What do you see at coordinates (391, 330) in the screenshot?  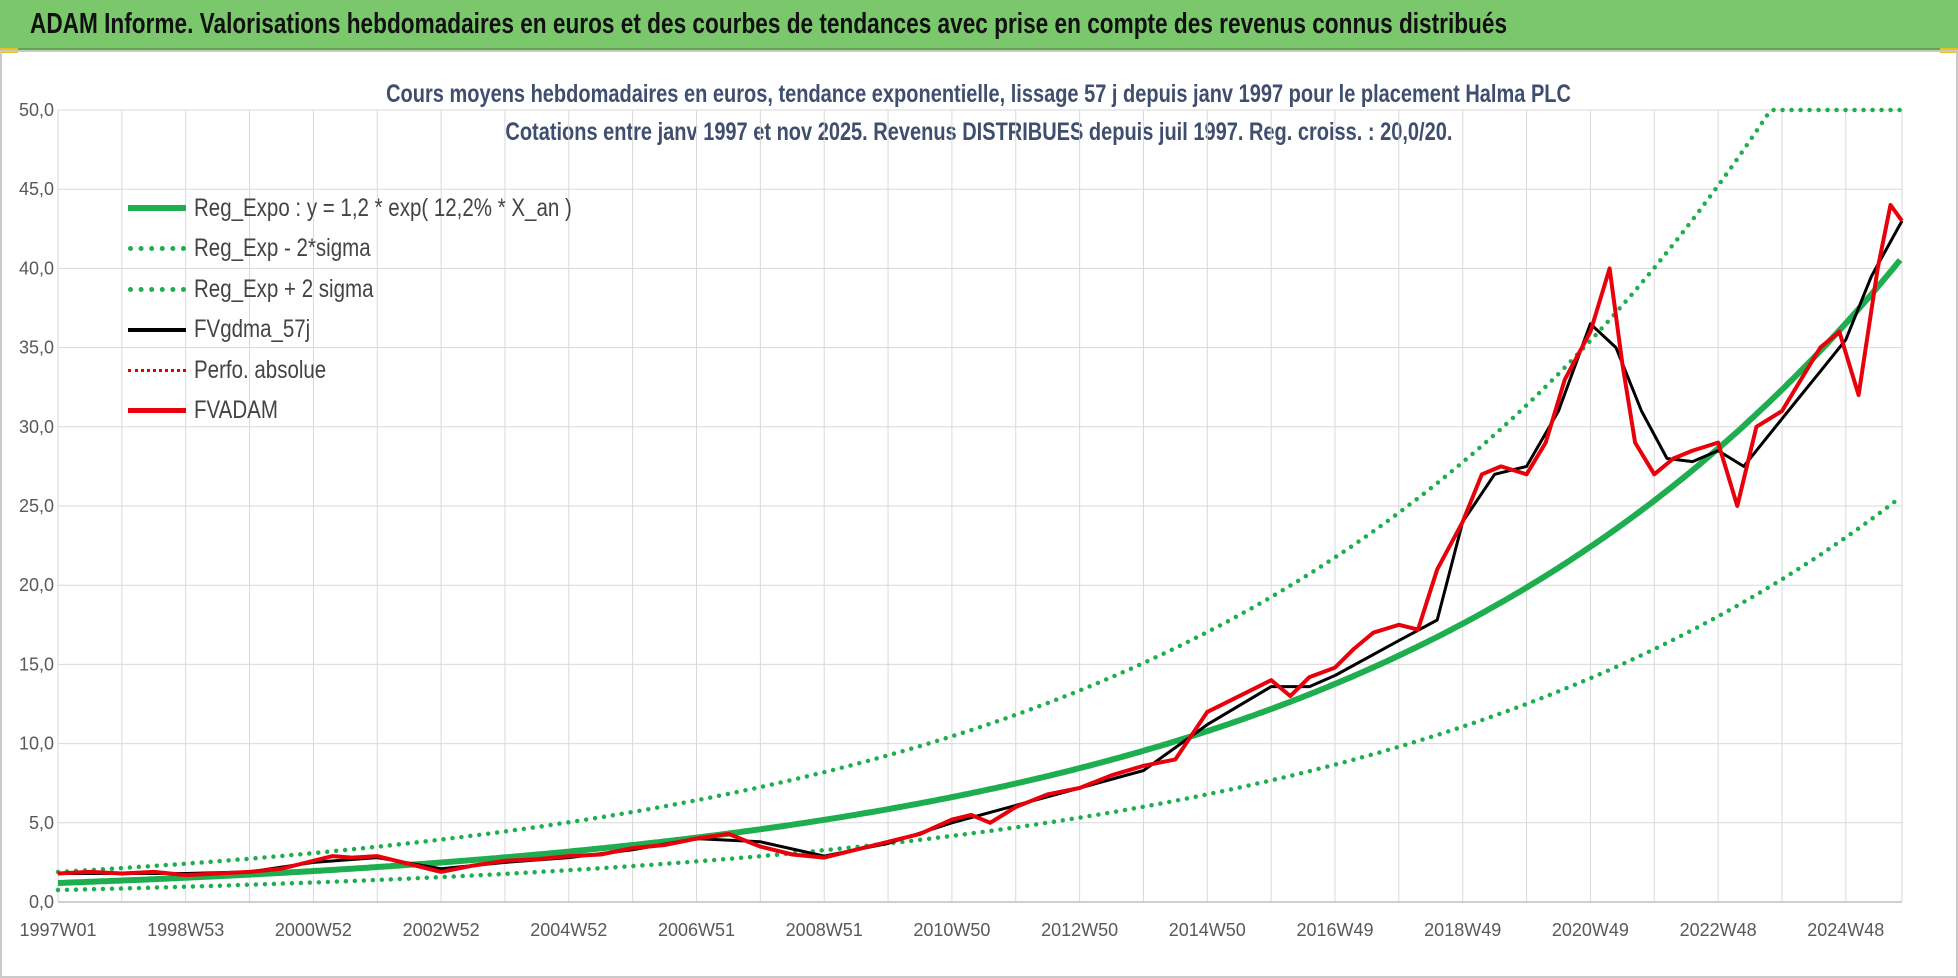 I see `legend-item-fvgdma: FVgdma_57j` at bounding box center [391, 330].